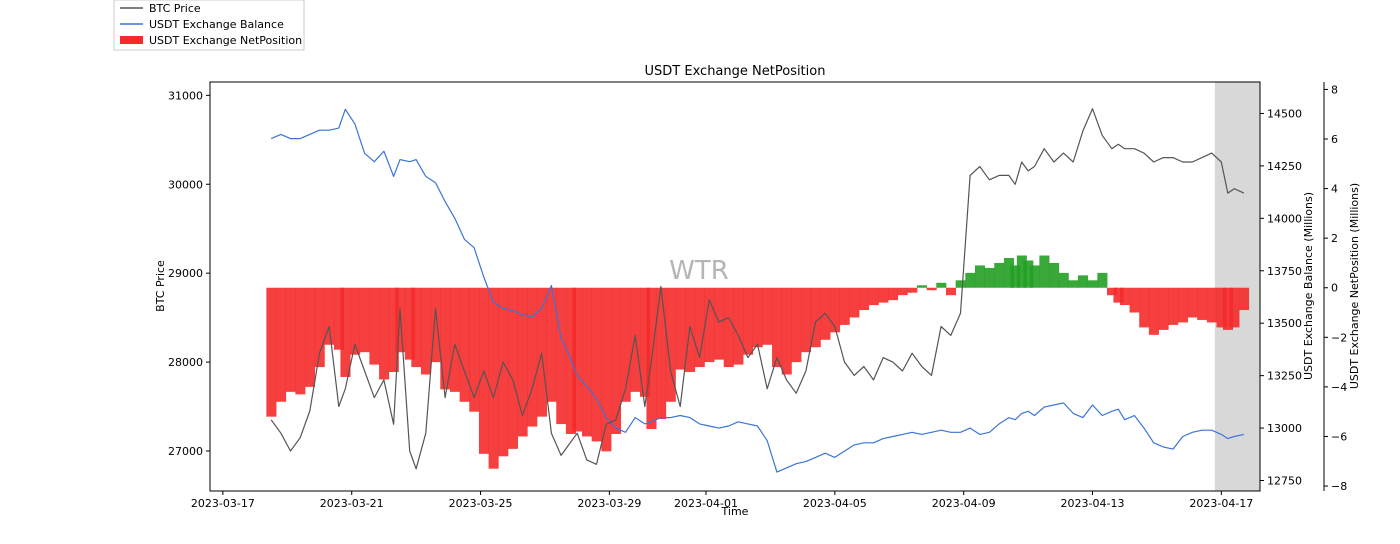 The image size is (1400, 544). I want to click on x-tick-label: 2023-04-05, so click(835, 503).